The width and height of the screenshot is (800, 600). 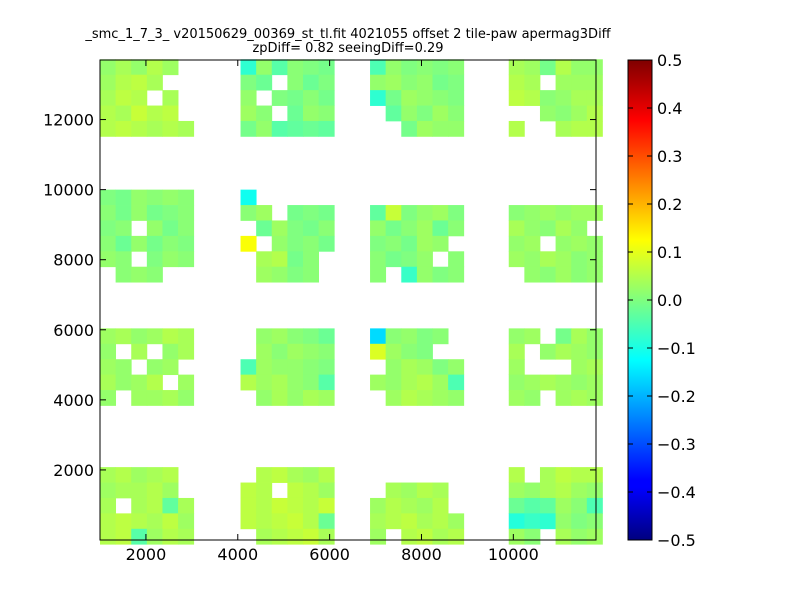 What do you see at coordinates (73, 470) in the screenshot?
I see `y-tick-label: 2000` at bounding box center [73, 470].